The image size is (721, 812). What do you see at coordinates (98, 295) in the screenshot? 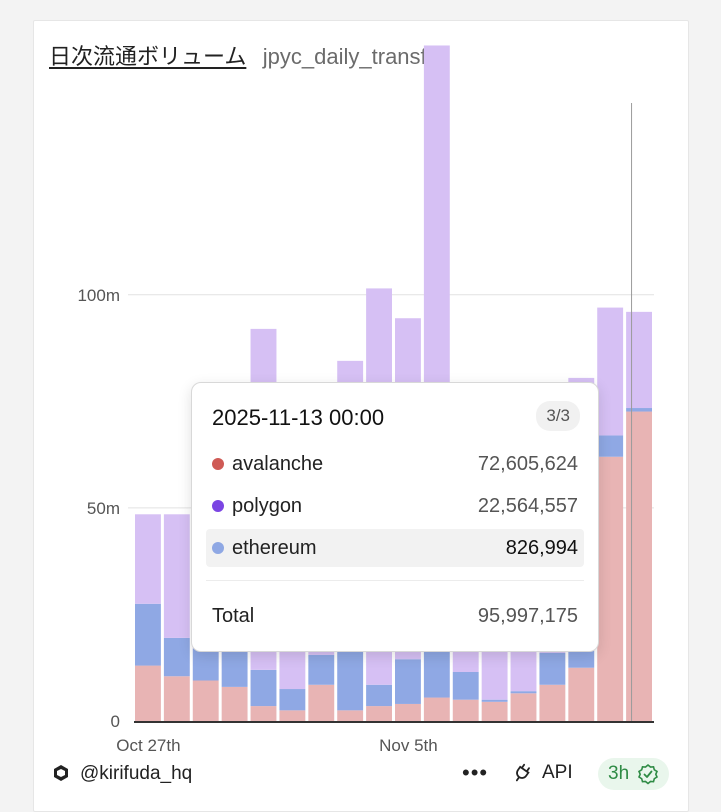
I see `y-tick-label: 100m` at bounding box center [98, 295].